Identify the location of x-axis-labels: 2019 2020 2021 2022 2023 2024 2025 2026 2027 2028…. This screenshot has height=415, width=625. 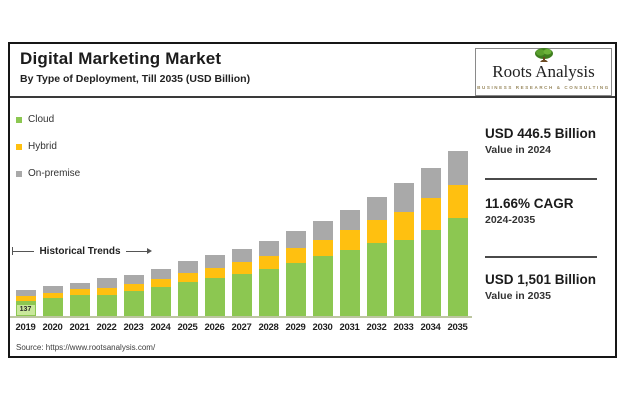
(241, 327).